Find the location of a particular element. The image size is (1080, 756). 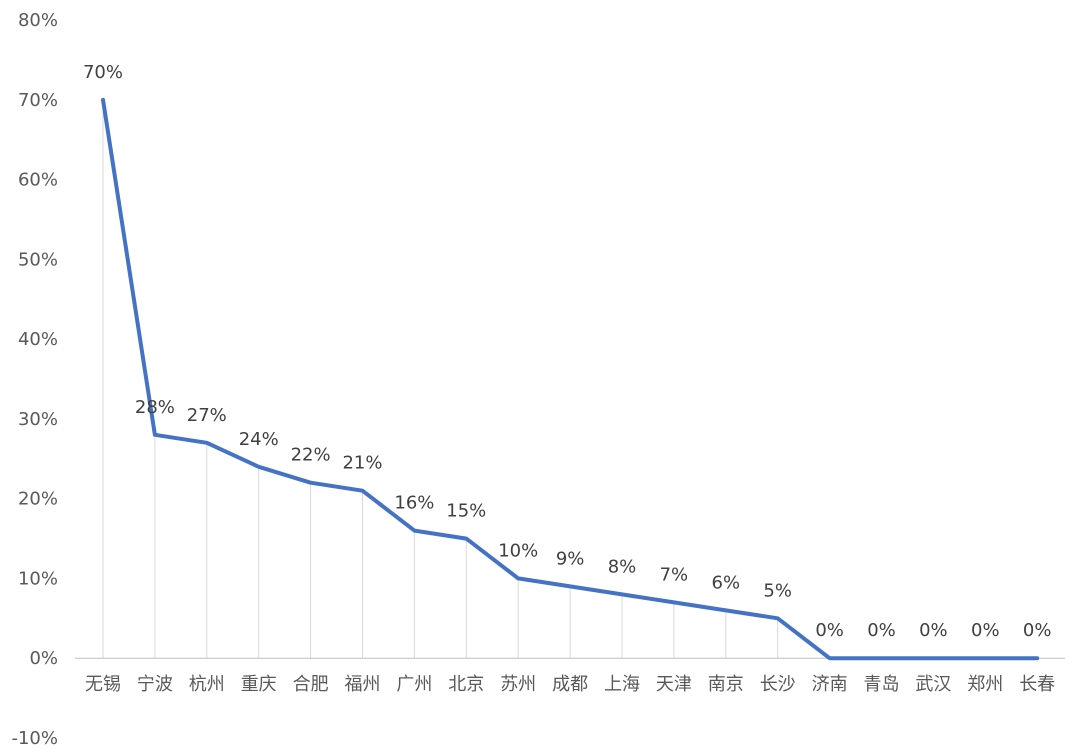

x-category-label: 合肥 is located at coordinates (311, 684).